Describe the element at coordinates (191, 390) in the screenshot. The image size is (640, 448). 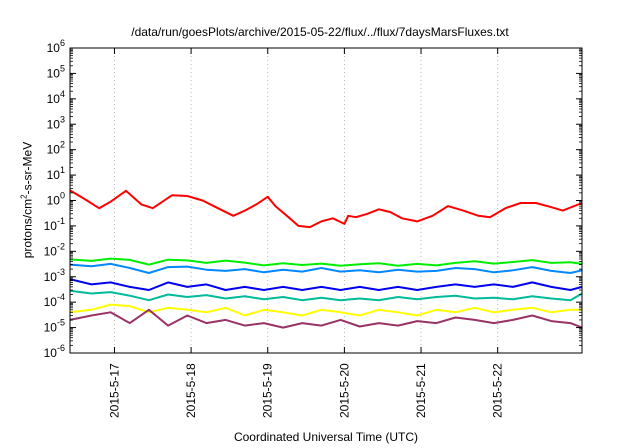
I see `x-tick-label: 2015-5-18` at that location.